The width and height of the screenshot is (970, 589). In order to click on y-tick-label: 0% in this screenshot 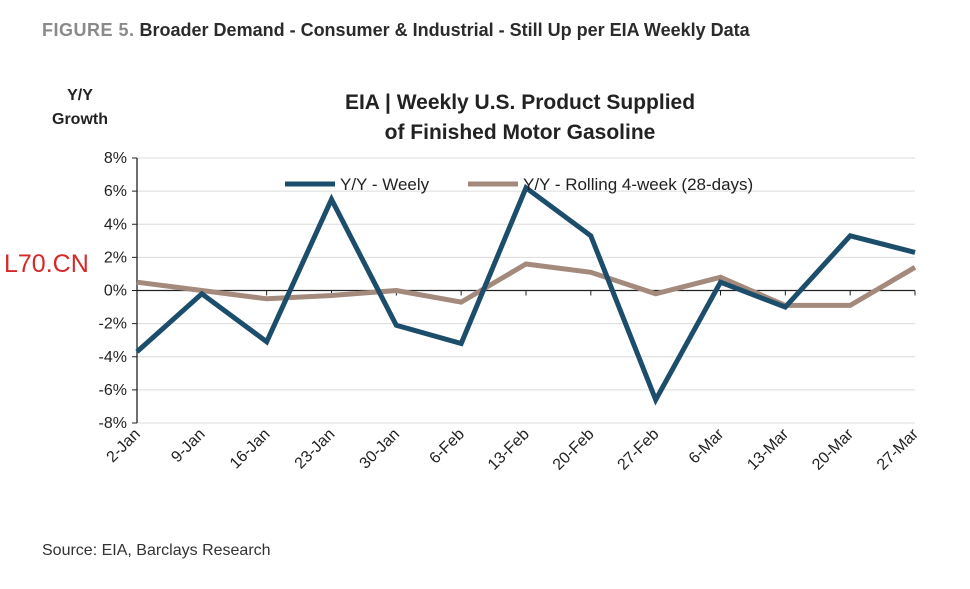, I will do `click(115, 291)`.